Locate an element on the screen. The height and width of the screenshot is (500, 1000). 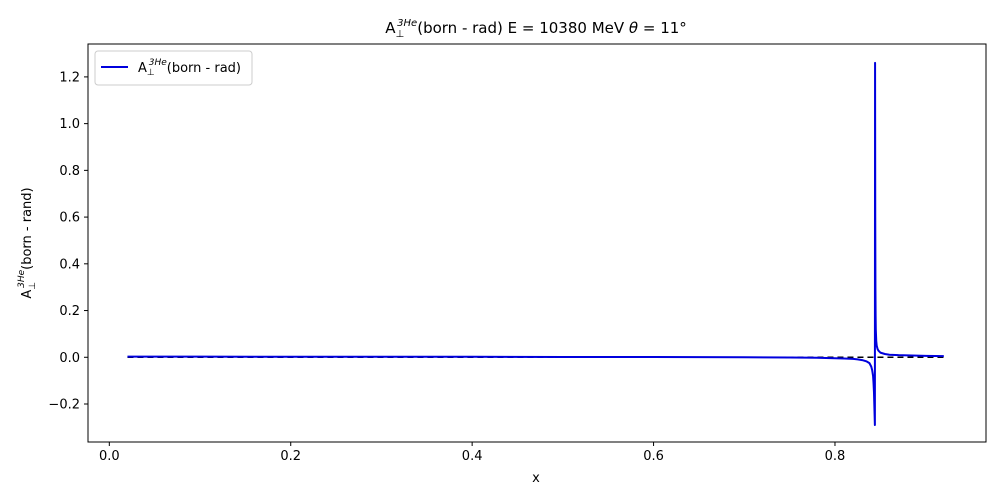
ylabel-rest: (born - rand) is located at coordinates (27, 228).